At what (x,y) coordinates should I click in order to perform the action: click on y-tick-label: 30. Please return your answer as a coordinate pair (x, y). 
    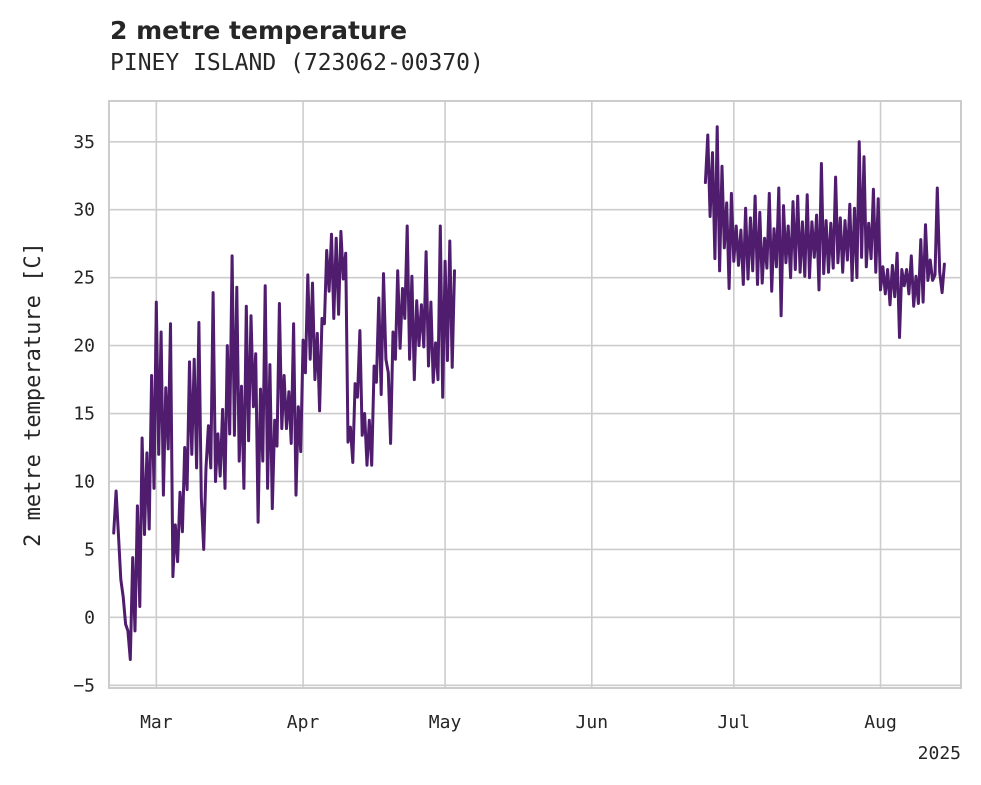
    Looking at the image, I should click on (84, 210).